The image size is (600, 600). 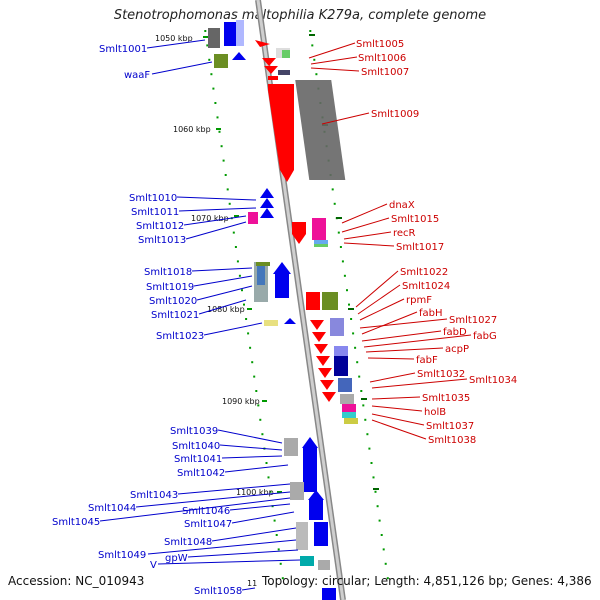 What do you see at coordinates (180, 336) in the screenshot?
I see `gene-label-left: Smlt1023` at bounding box center [180, 336].